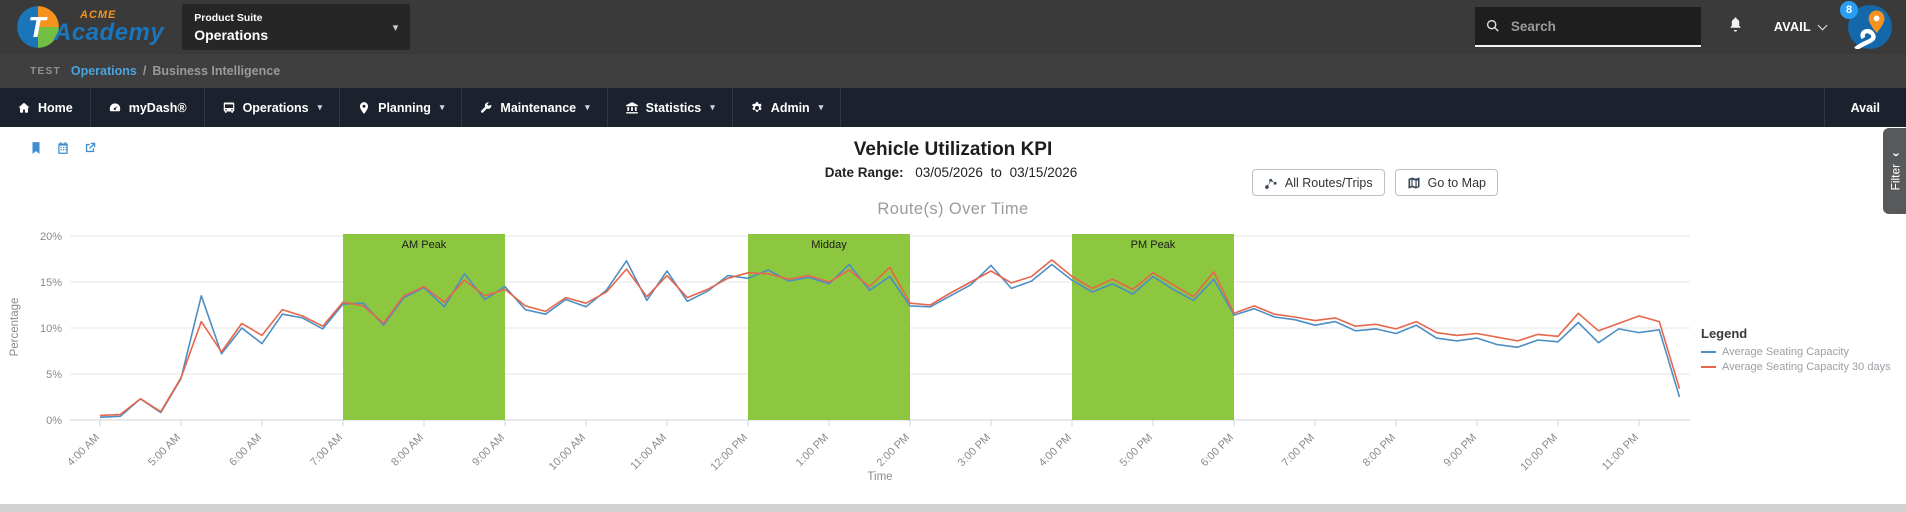 Image resolution: width=1906 pixels, height=512 pixels. I want to click on environment-badge: TEST, so click(45, 71).